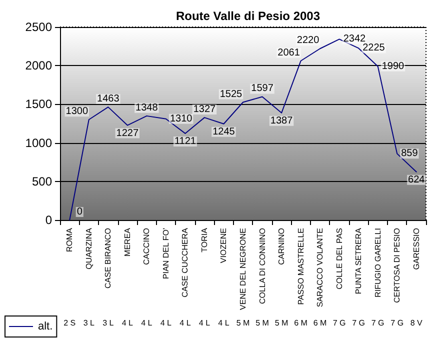 The width and height of the screenshot is (443, 341). What do you see at coordinates (289, 52) in the screenshot?
I see `data-label: 2061` at bounding box center [289, 52].